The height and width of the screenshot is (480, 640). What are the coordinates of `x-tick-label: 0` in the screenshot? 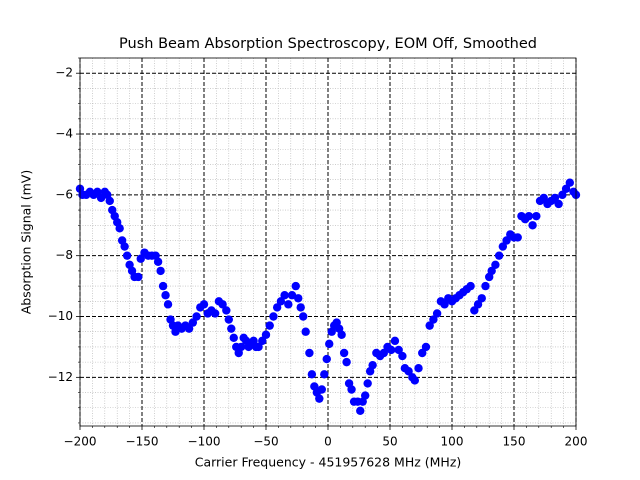 It's located at (328, 442).